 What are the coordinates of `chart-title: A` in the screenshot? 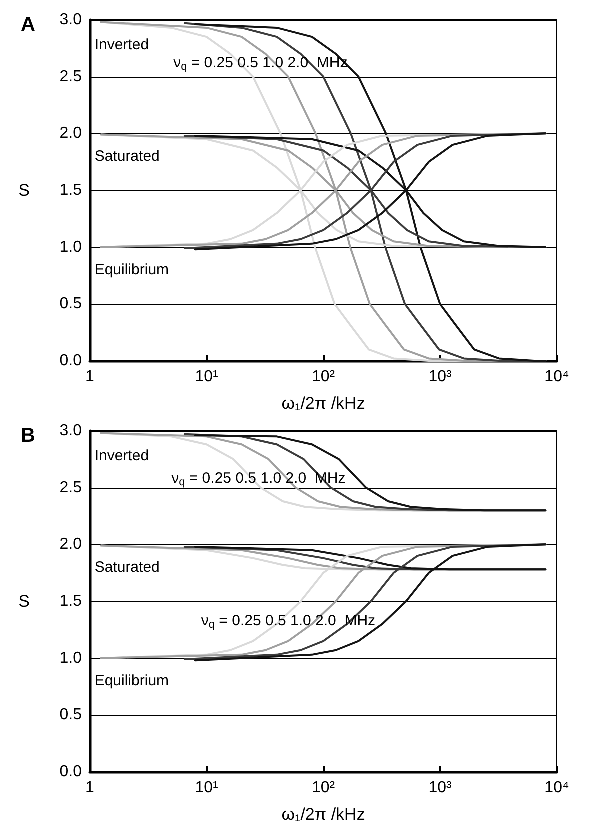 It's located at (28, 25).